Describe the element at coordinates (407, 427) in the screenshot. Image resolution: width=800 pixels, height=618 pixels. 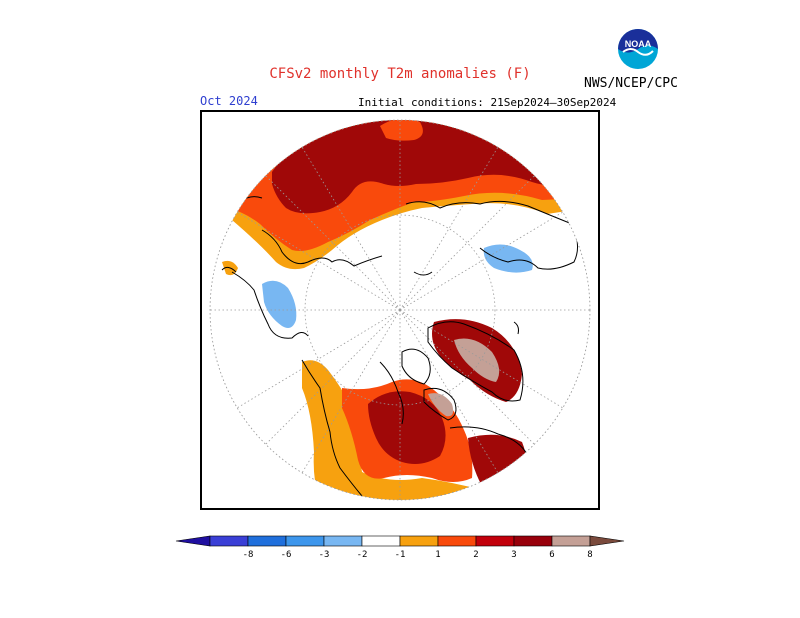
I see `anomaly-warm3-bottom` at that location.